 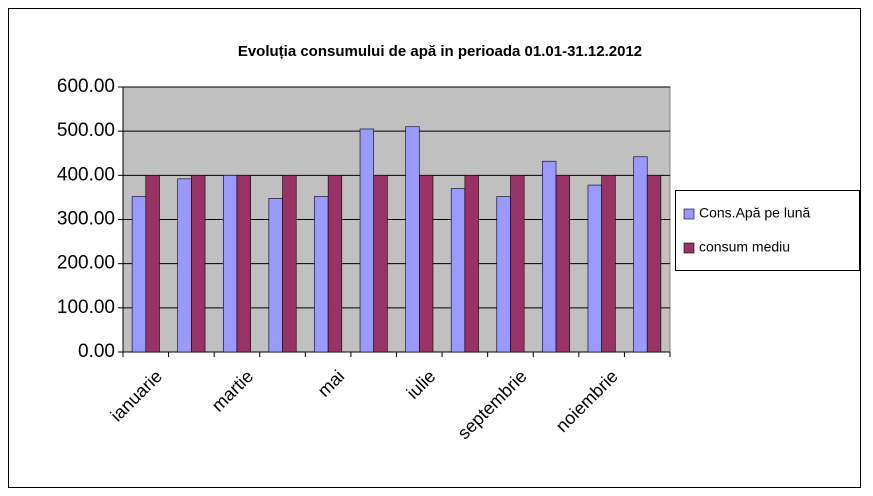 What do you see at coordinates (86, 86) in the screenshot?
I see `y-tick-label: 600.00` at bounding box center [86, 86].